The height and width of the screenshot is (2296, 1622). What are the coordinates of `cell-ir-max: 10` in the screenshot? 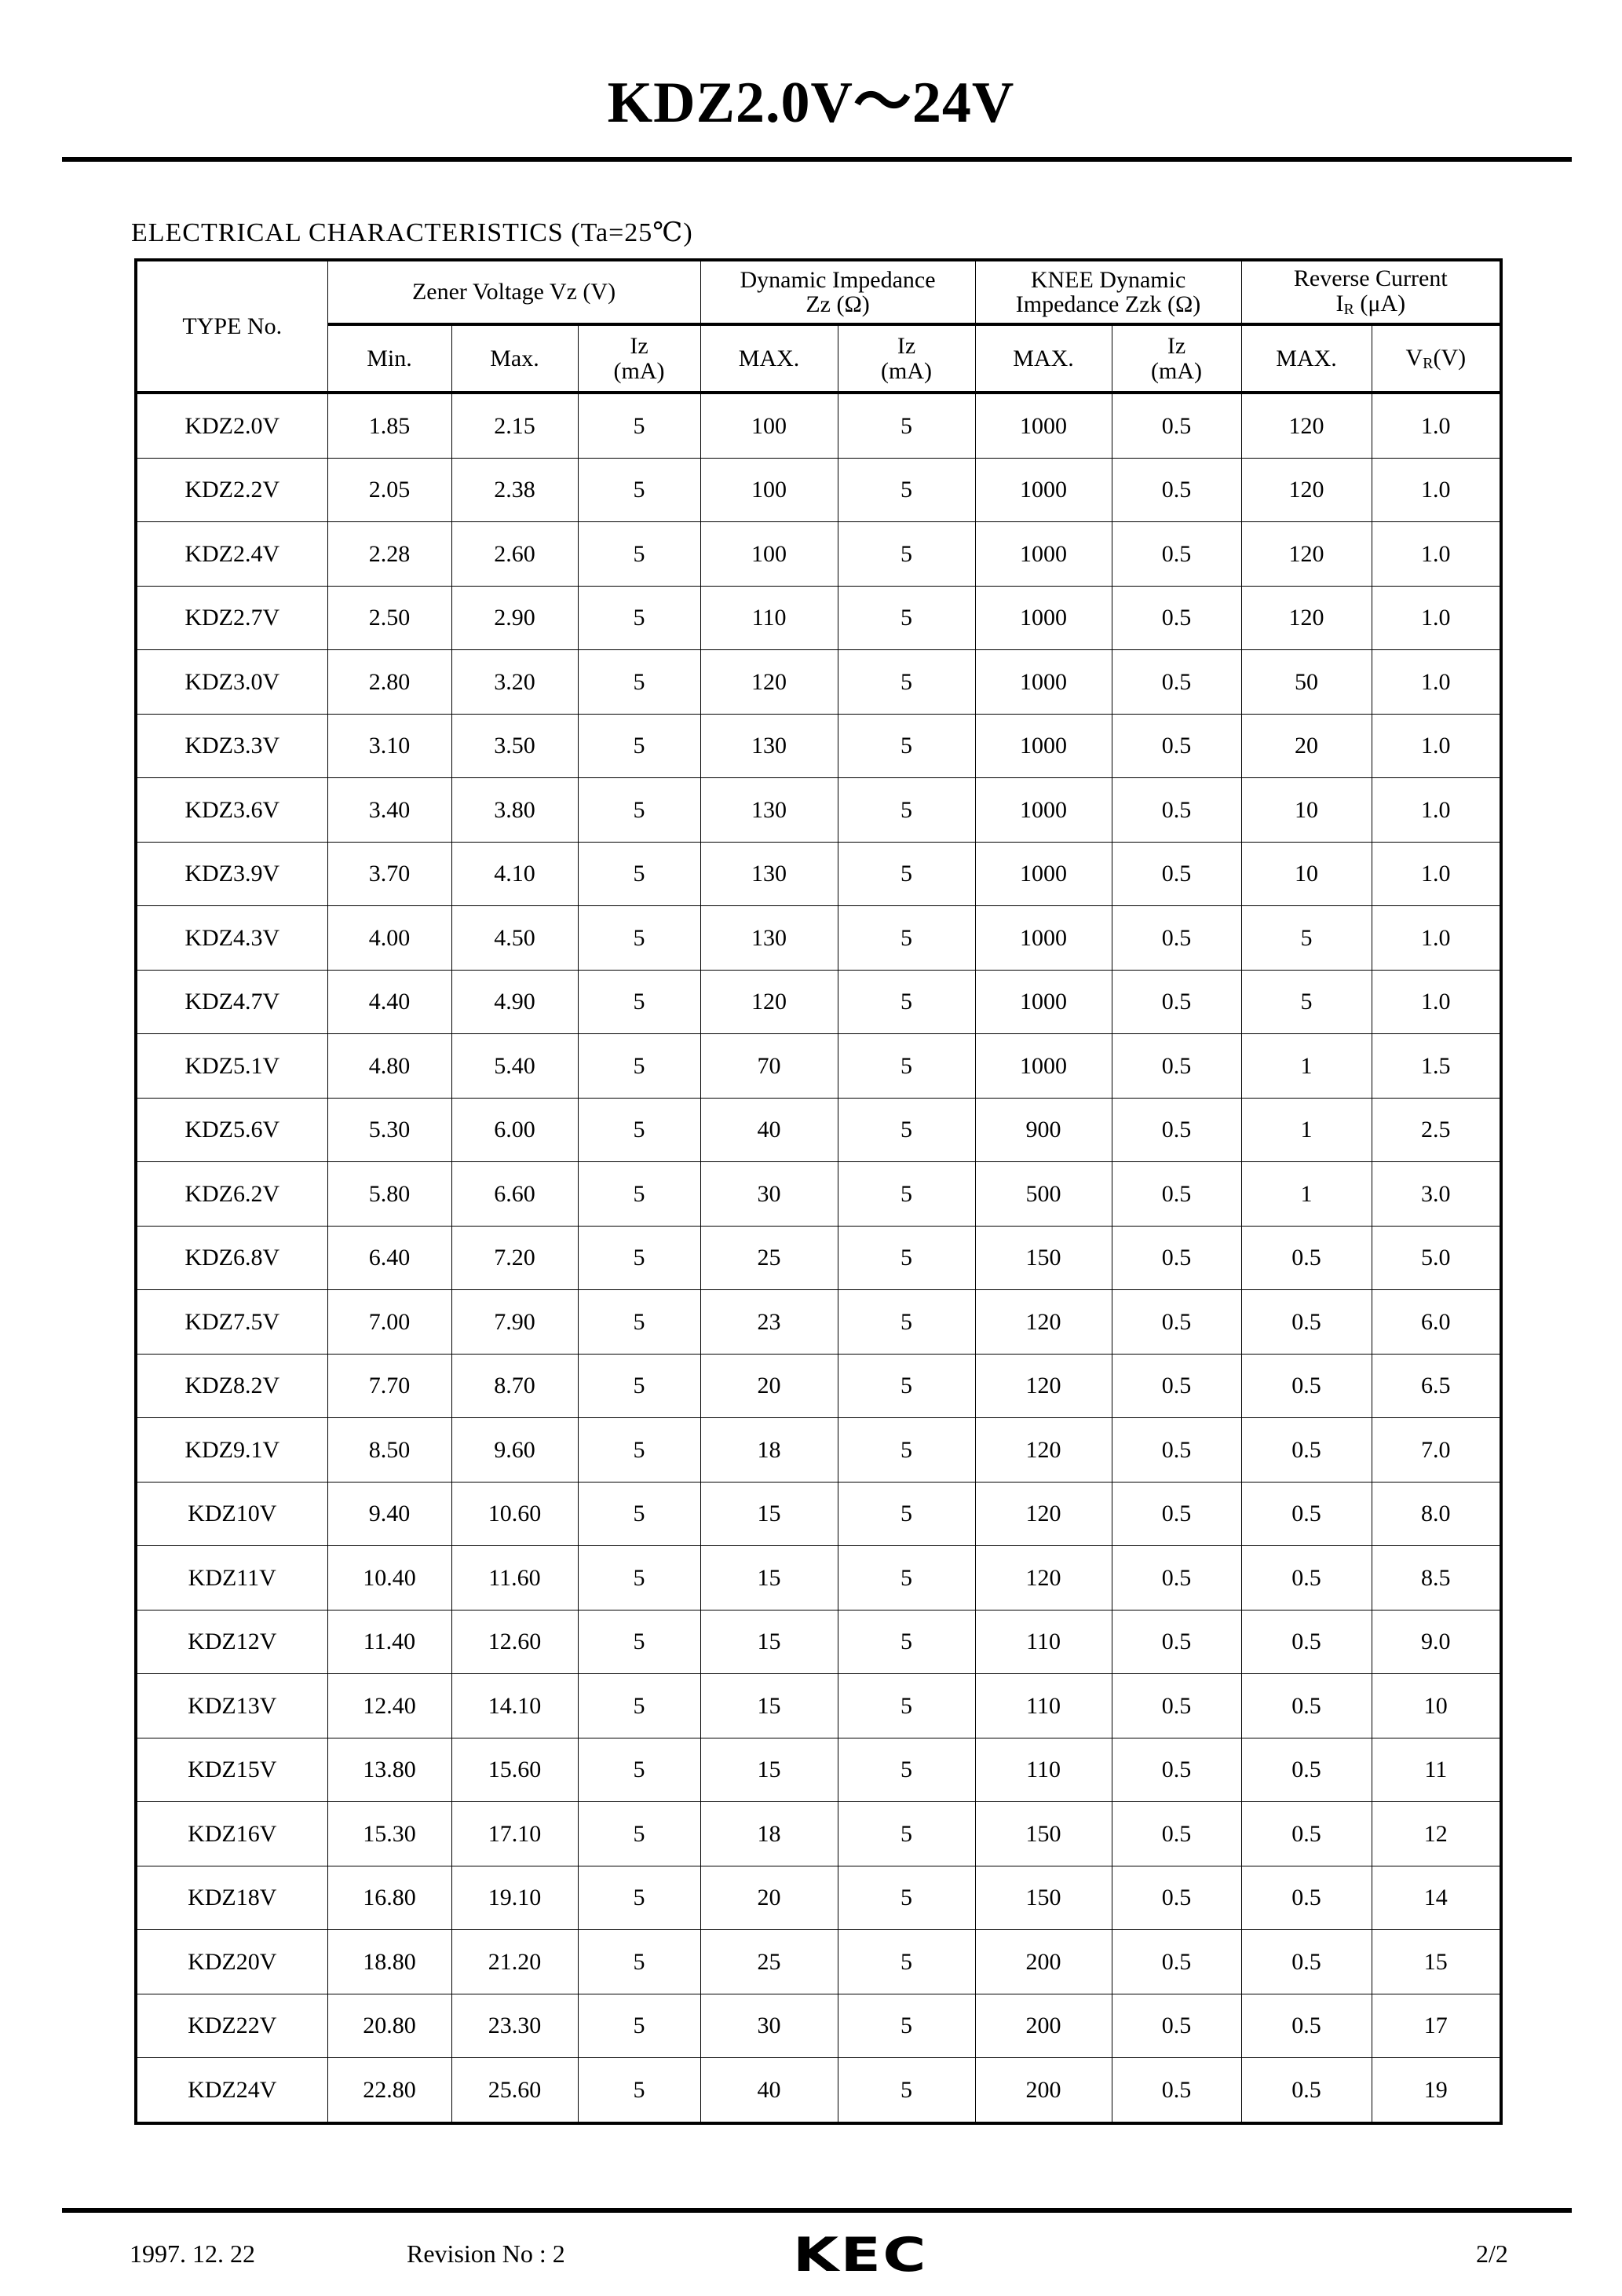 It's located at (1306, 873).